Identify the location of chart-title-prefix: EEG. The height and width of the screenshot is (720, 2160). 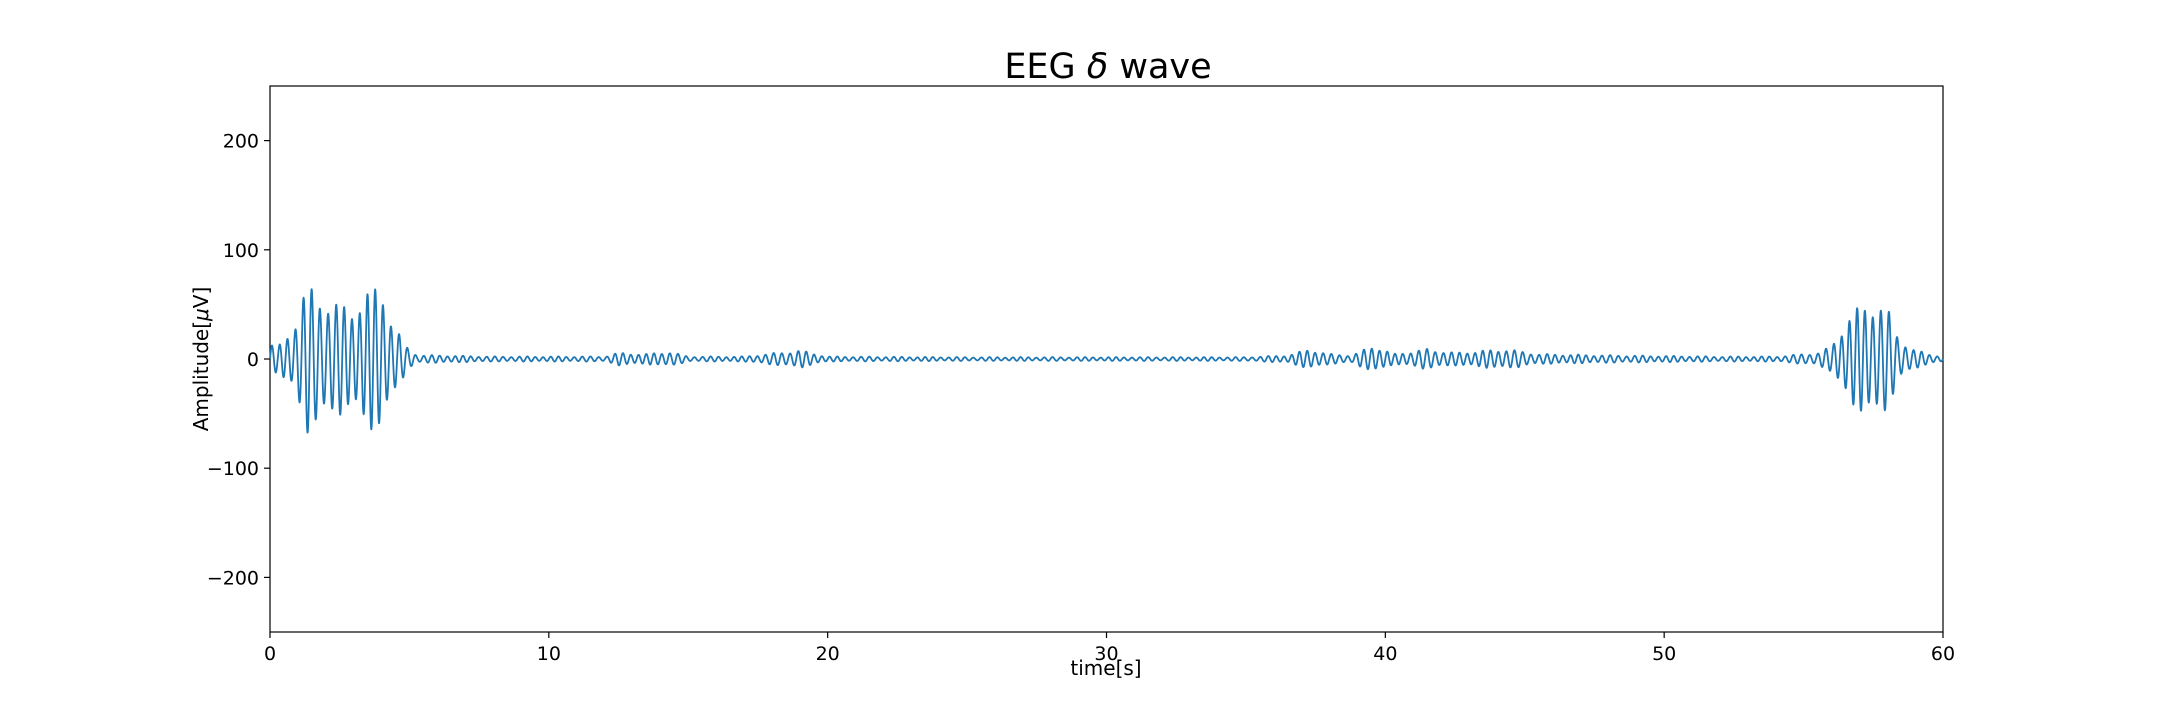
(1045, 67).